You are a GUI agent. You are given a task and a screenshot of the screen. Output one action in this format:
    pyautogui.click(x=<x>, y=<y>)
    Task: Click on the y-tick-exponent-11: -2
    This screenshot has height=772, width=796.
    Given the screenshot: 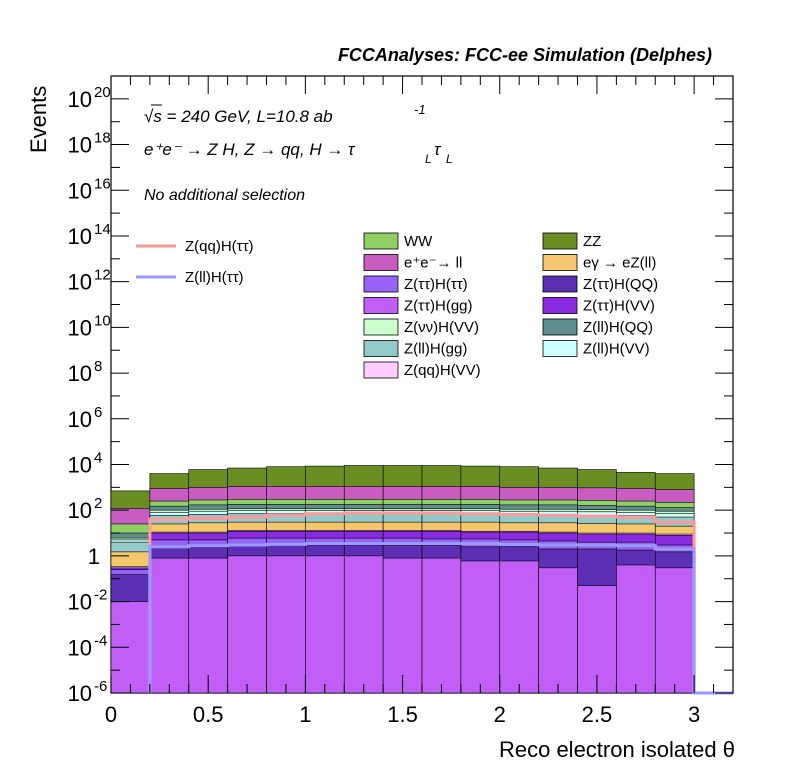 What is the action you would take?
    pyautogui.click(x=100, y=595)
    